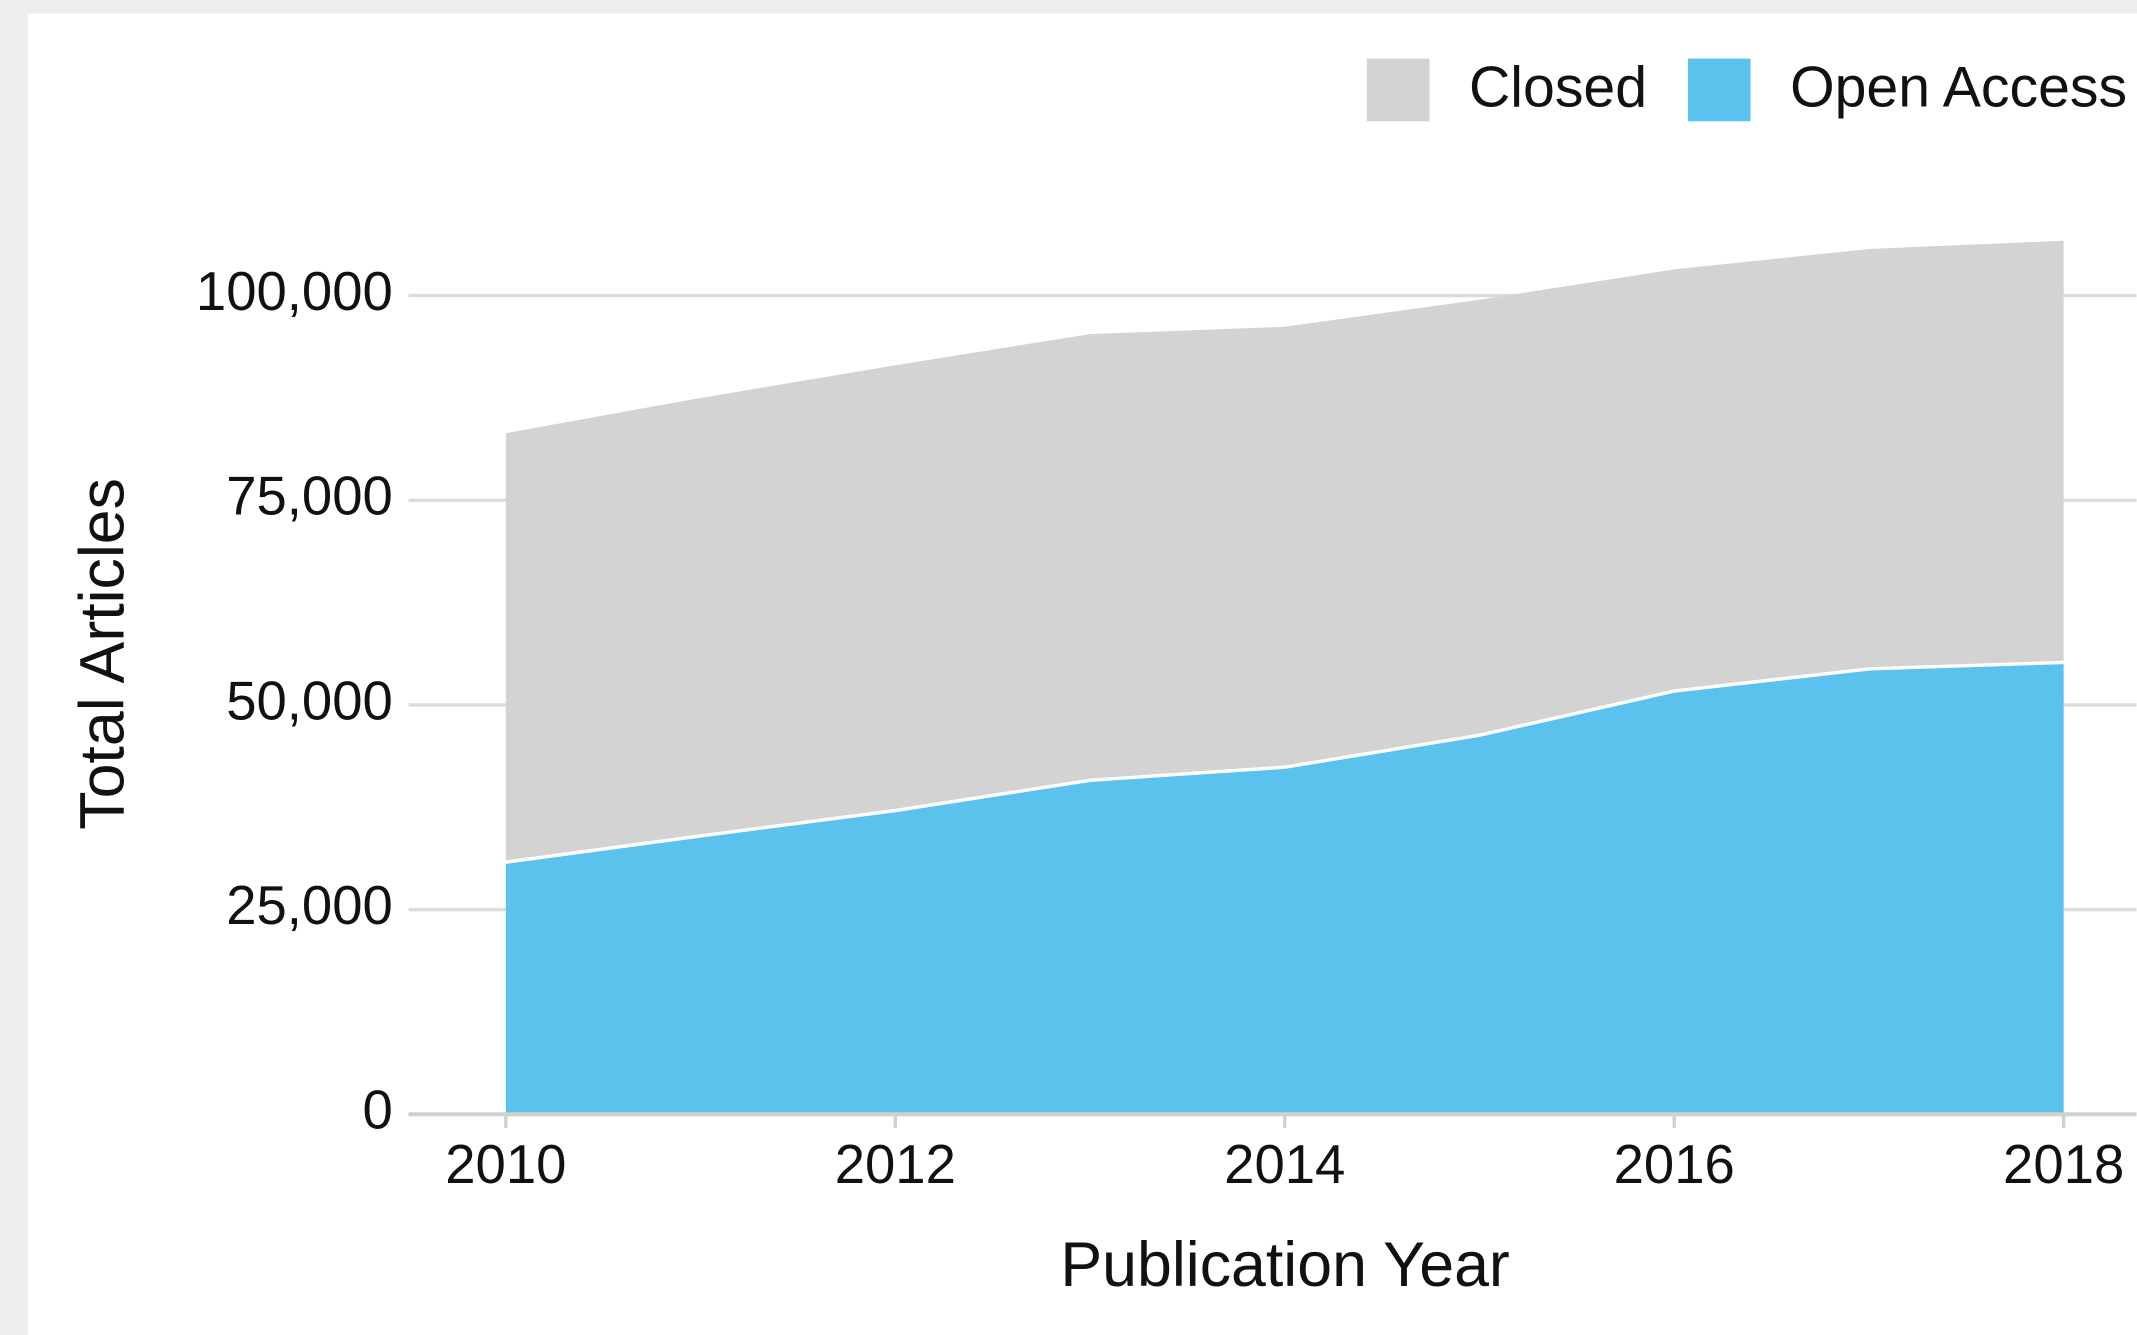  I want to click on x-tick-label: 2018, so click(2063, 1164).